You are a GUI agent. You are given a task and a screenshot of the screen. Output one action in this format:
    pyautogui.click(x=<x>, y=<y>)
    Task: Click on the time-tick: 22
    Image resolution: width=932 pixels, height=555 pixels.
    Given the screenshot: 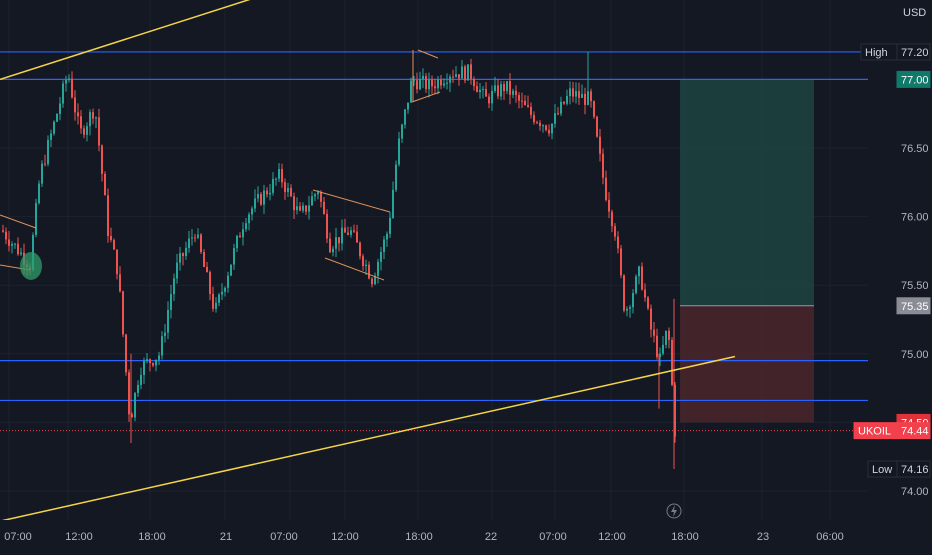 What is the action you would take?
    pyautogui.click(x=491, y=537)
    